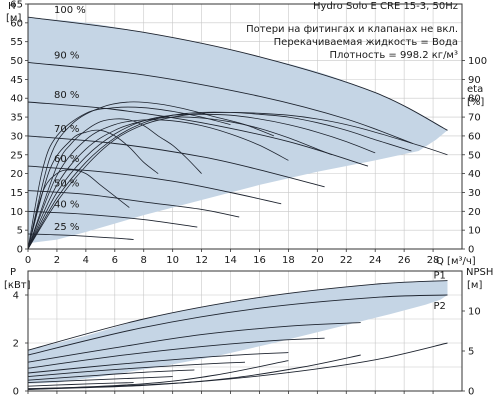 The image size is (500, 400). I want to click on speed-curve-label: 100 %, so click(70, 10).